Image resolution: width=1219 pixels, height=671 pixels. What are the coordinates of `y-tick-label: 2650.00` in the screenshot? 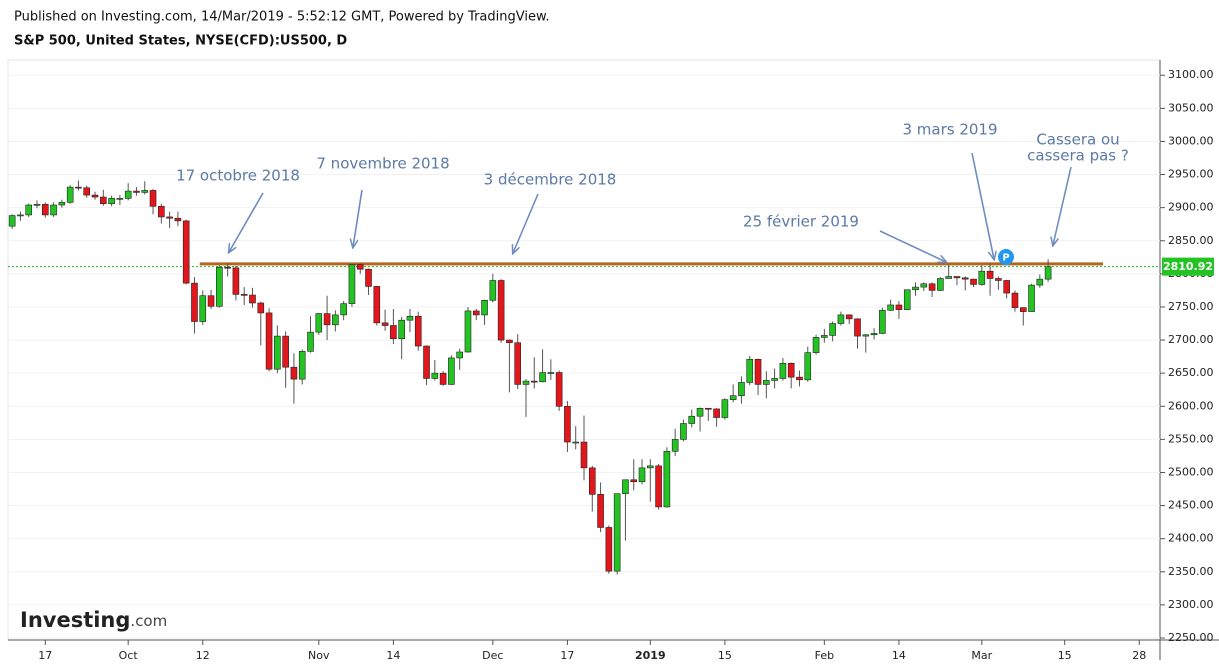 It's located at (1191, 372).